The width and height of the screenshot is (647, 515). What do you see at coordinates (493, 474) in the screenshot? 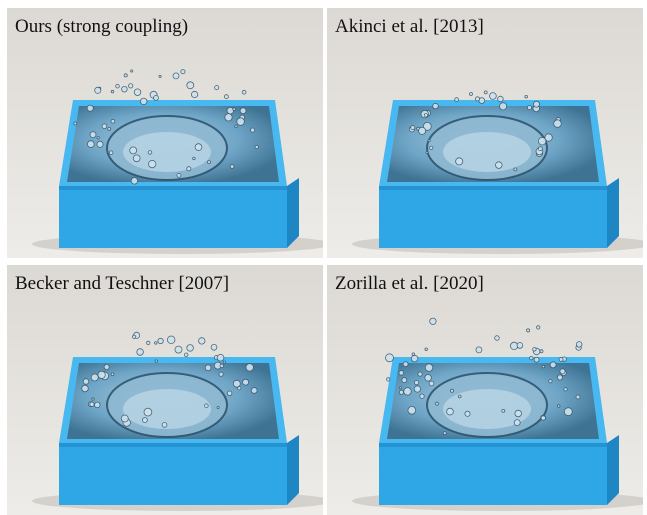
I see `box-front` at bounding box center [493, 474].